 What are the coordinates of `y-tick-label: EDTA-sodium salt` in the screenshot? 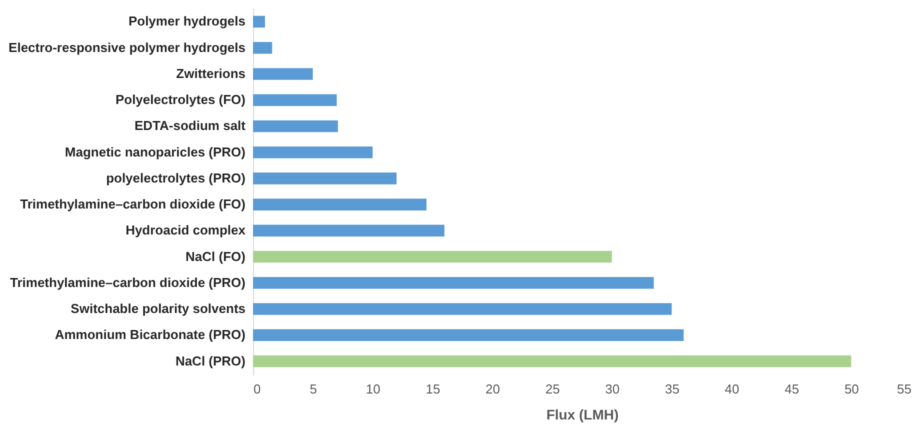 It's located at (190, 126).